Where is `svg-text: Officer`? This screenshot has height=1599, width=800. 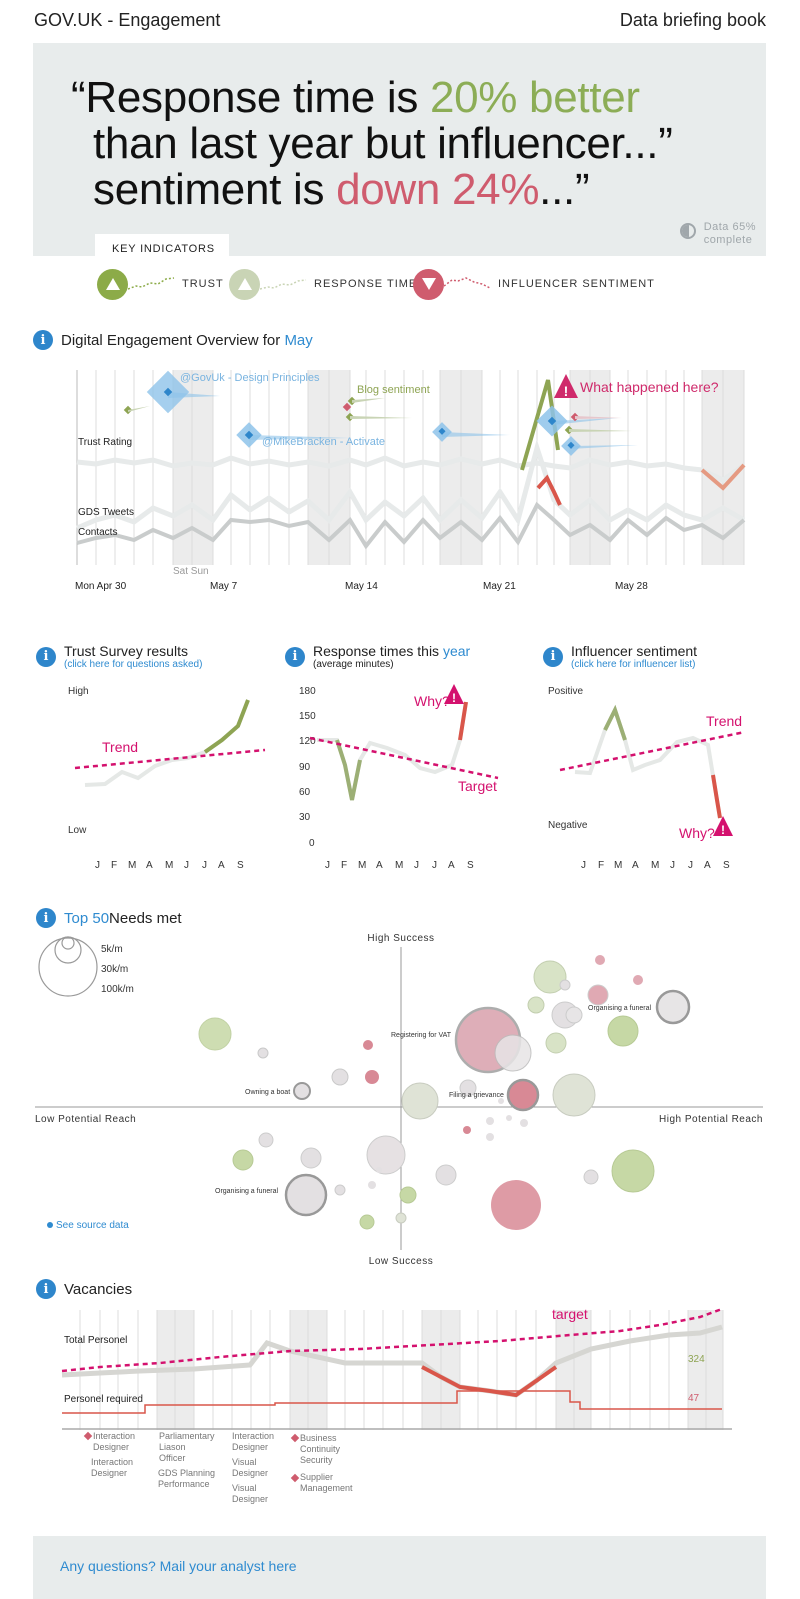 svg-text: Officer is located at coordinates (172, 1458).